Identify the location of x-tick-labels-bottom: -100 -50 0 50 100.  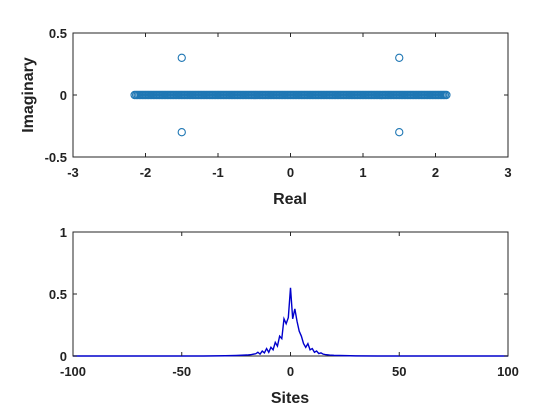
(289, 371).